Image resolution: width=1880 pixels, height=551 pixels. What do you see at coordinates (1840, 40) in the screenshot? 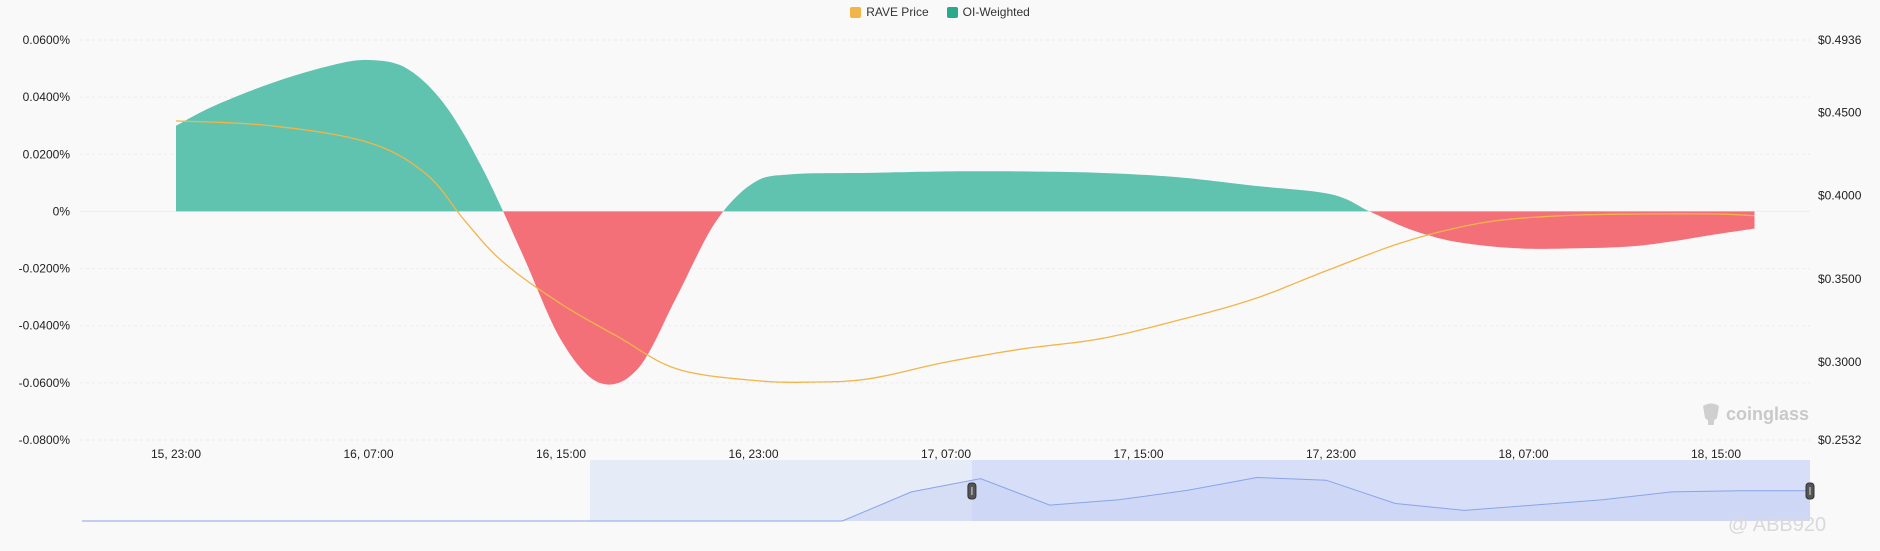
I see `y-right-tick-label: $0.4936` at bounding box center [1840, 40].